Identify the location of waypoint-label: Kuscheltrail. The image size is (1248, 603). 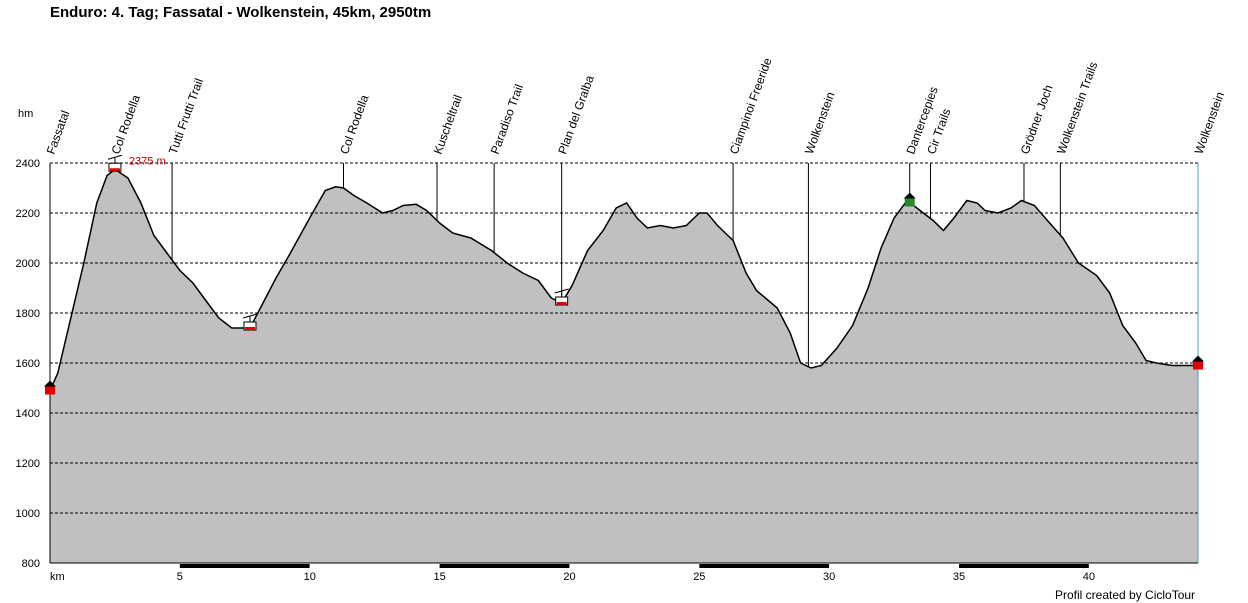
(448, 124).